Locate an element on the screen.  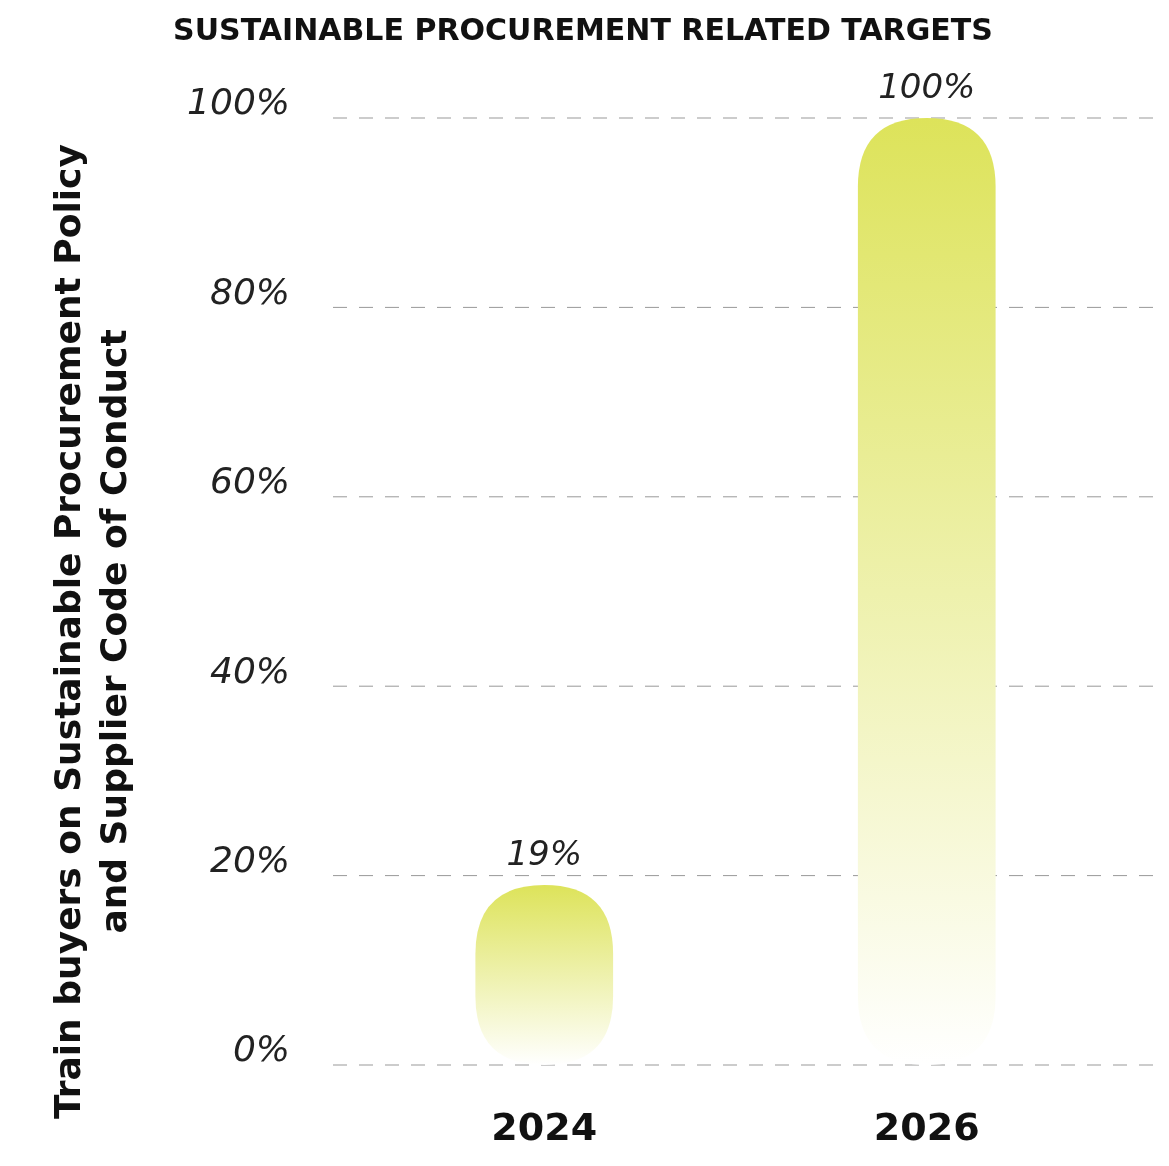
y-tick-label: 60% is located at coordinates (249, 481).